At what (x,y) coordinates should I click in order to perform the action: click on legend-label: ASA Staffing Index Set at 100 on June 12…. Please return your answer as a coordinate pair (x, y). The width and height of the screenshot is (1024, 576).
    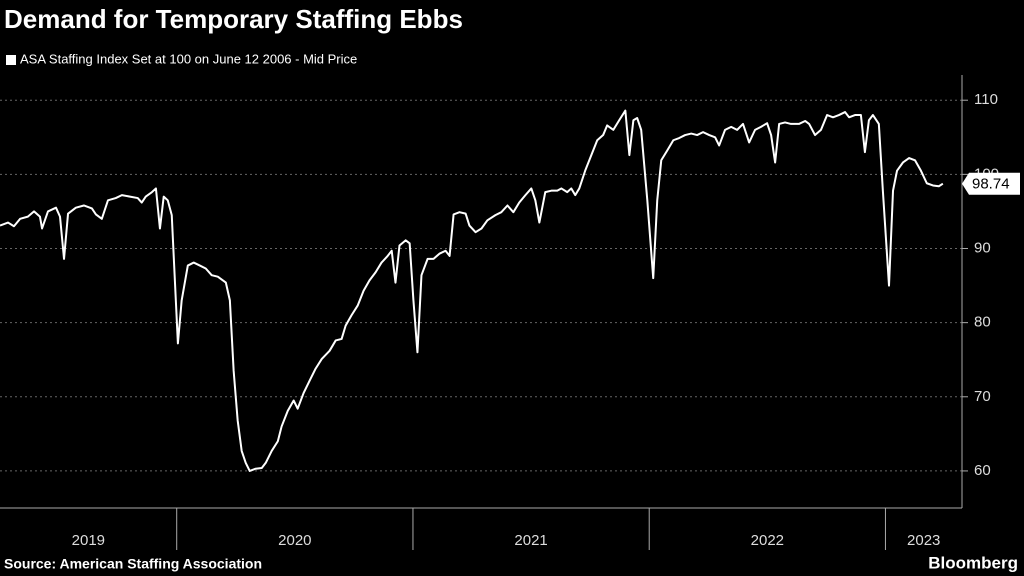
    Looking at the image, I should click on (188, 58).